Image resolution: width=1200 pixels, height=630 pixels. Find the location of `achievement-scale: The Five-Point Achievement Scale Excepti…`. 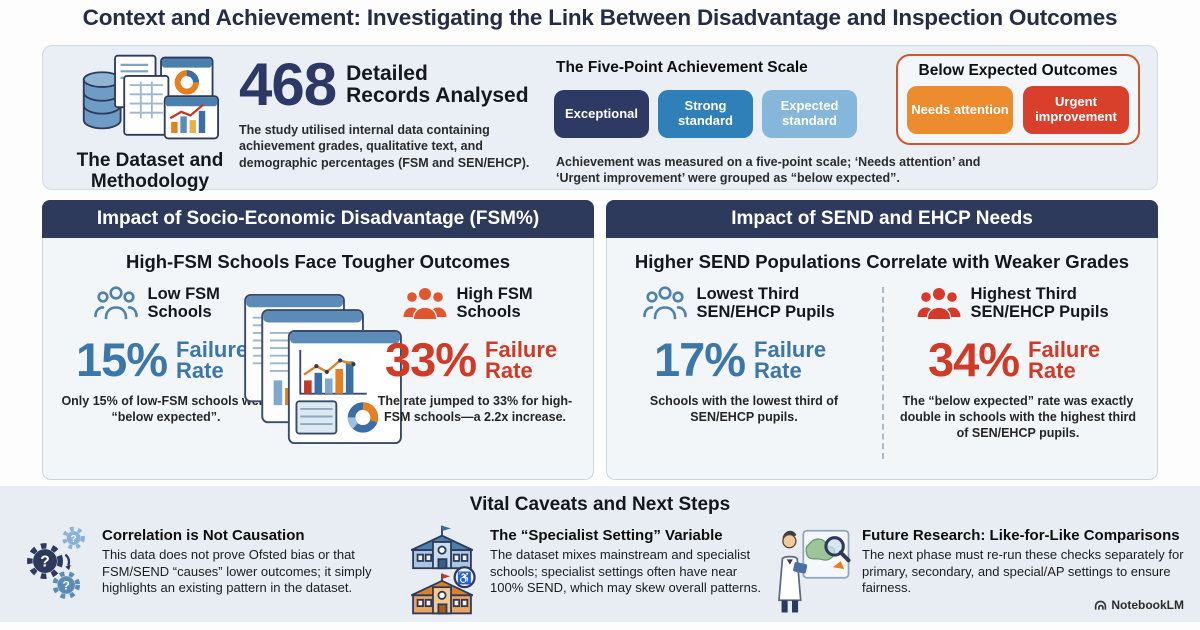

achievement-scale: The Five-Point Achievement Scale Excepti… is located at coordinates (854, 120).